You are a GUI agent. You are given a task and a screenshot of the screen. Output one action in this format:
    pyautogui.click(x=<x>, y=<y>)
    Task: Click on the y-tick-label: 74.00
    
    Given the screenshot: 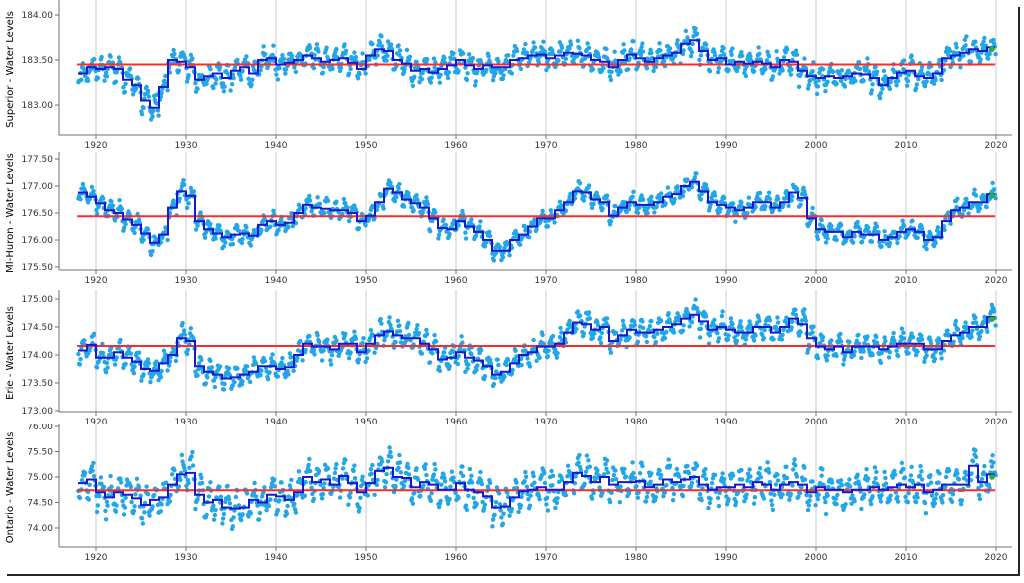 What is the action you would take?
    pyautogui.click(x=40, y=529)
    